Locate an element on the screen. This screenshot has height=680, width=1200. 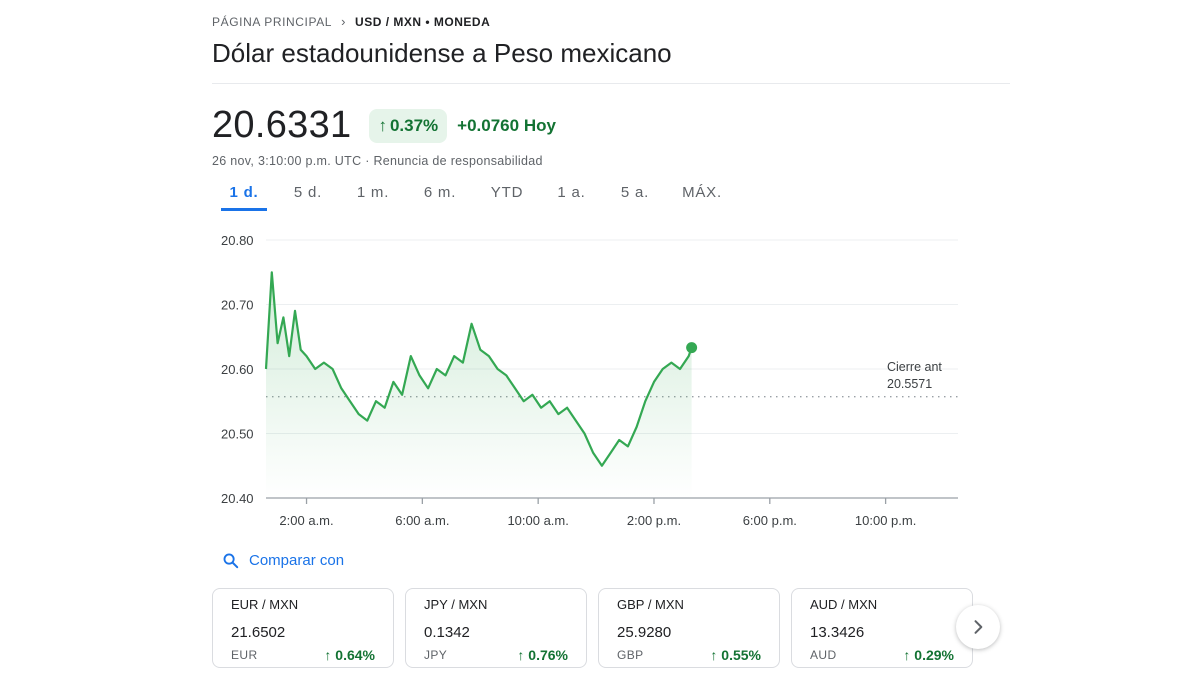
price-area is located at coordinates (479, 385).